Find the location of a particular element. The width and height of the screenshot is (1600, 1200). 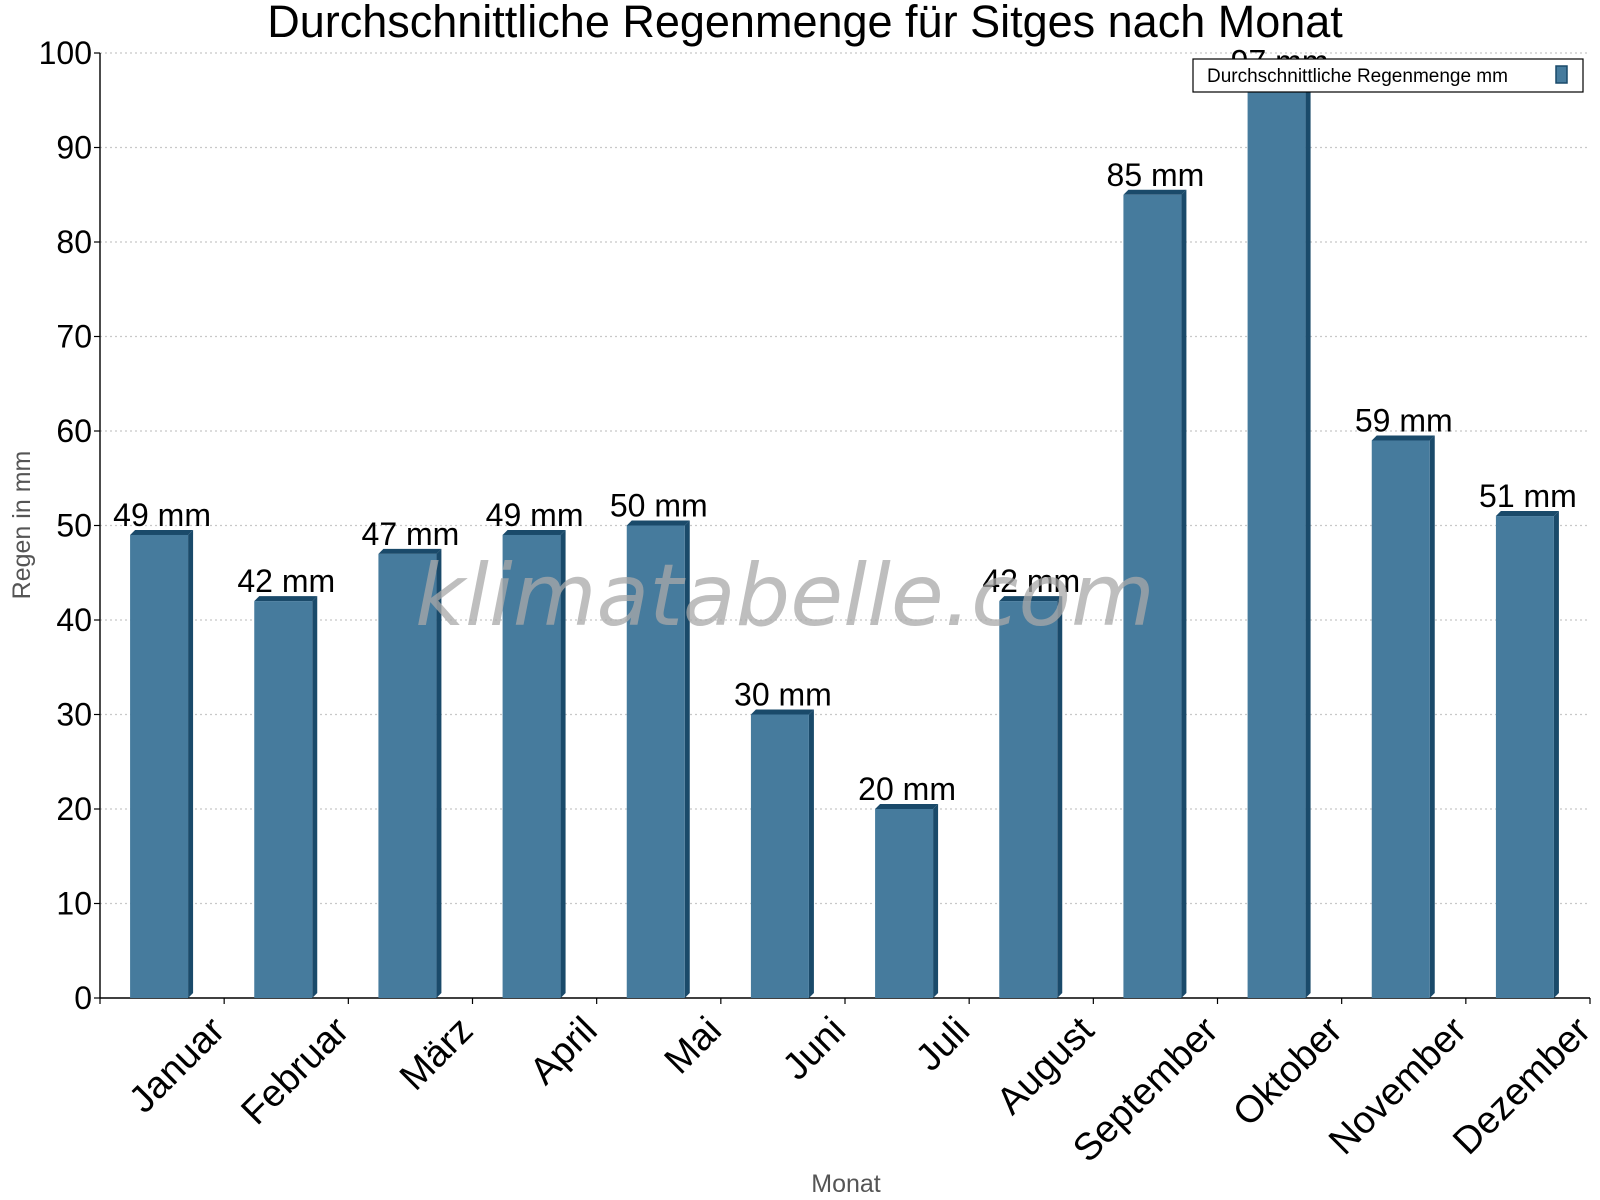

x-tick-label: April is located at coordinates (563, 1050).